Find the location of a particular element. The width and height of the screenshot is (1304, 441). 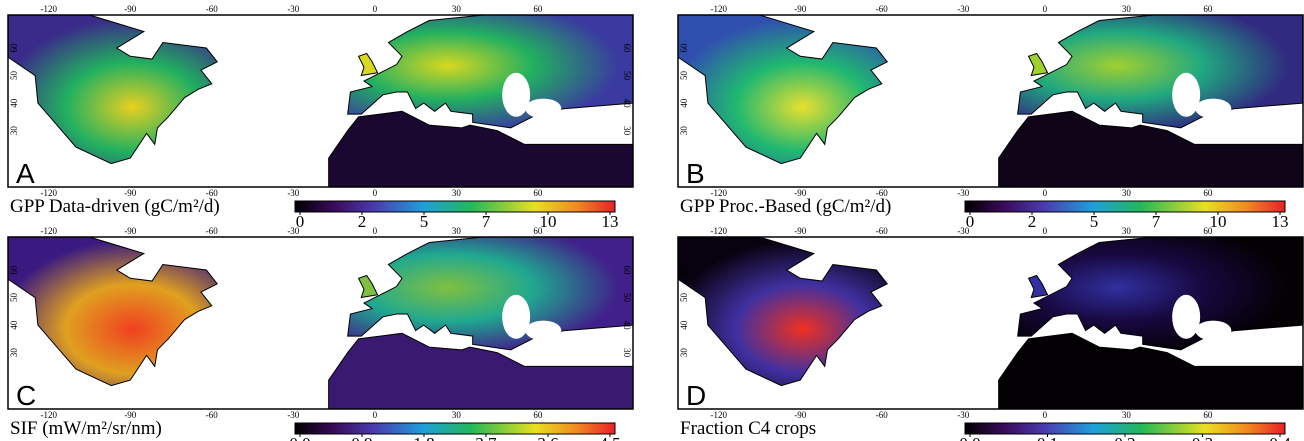

colorbar-tick-label: 0.1 is located at coordinates (1047, 437).